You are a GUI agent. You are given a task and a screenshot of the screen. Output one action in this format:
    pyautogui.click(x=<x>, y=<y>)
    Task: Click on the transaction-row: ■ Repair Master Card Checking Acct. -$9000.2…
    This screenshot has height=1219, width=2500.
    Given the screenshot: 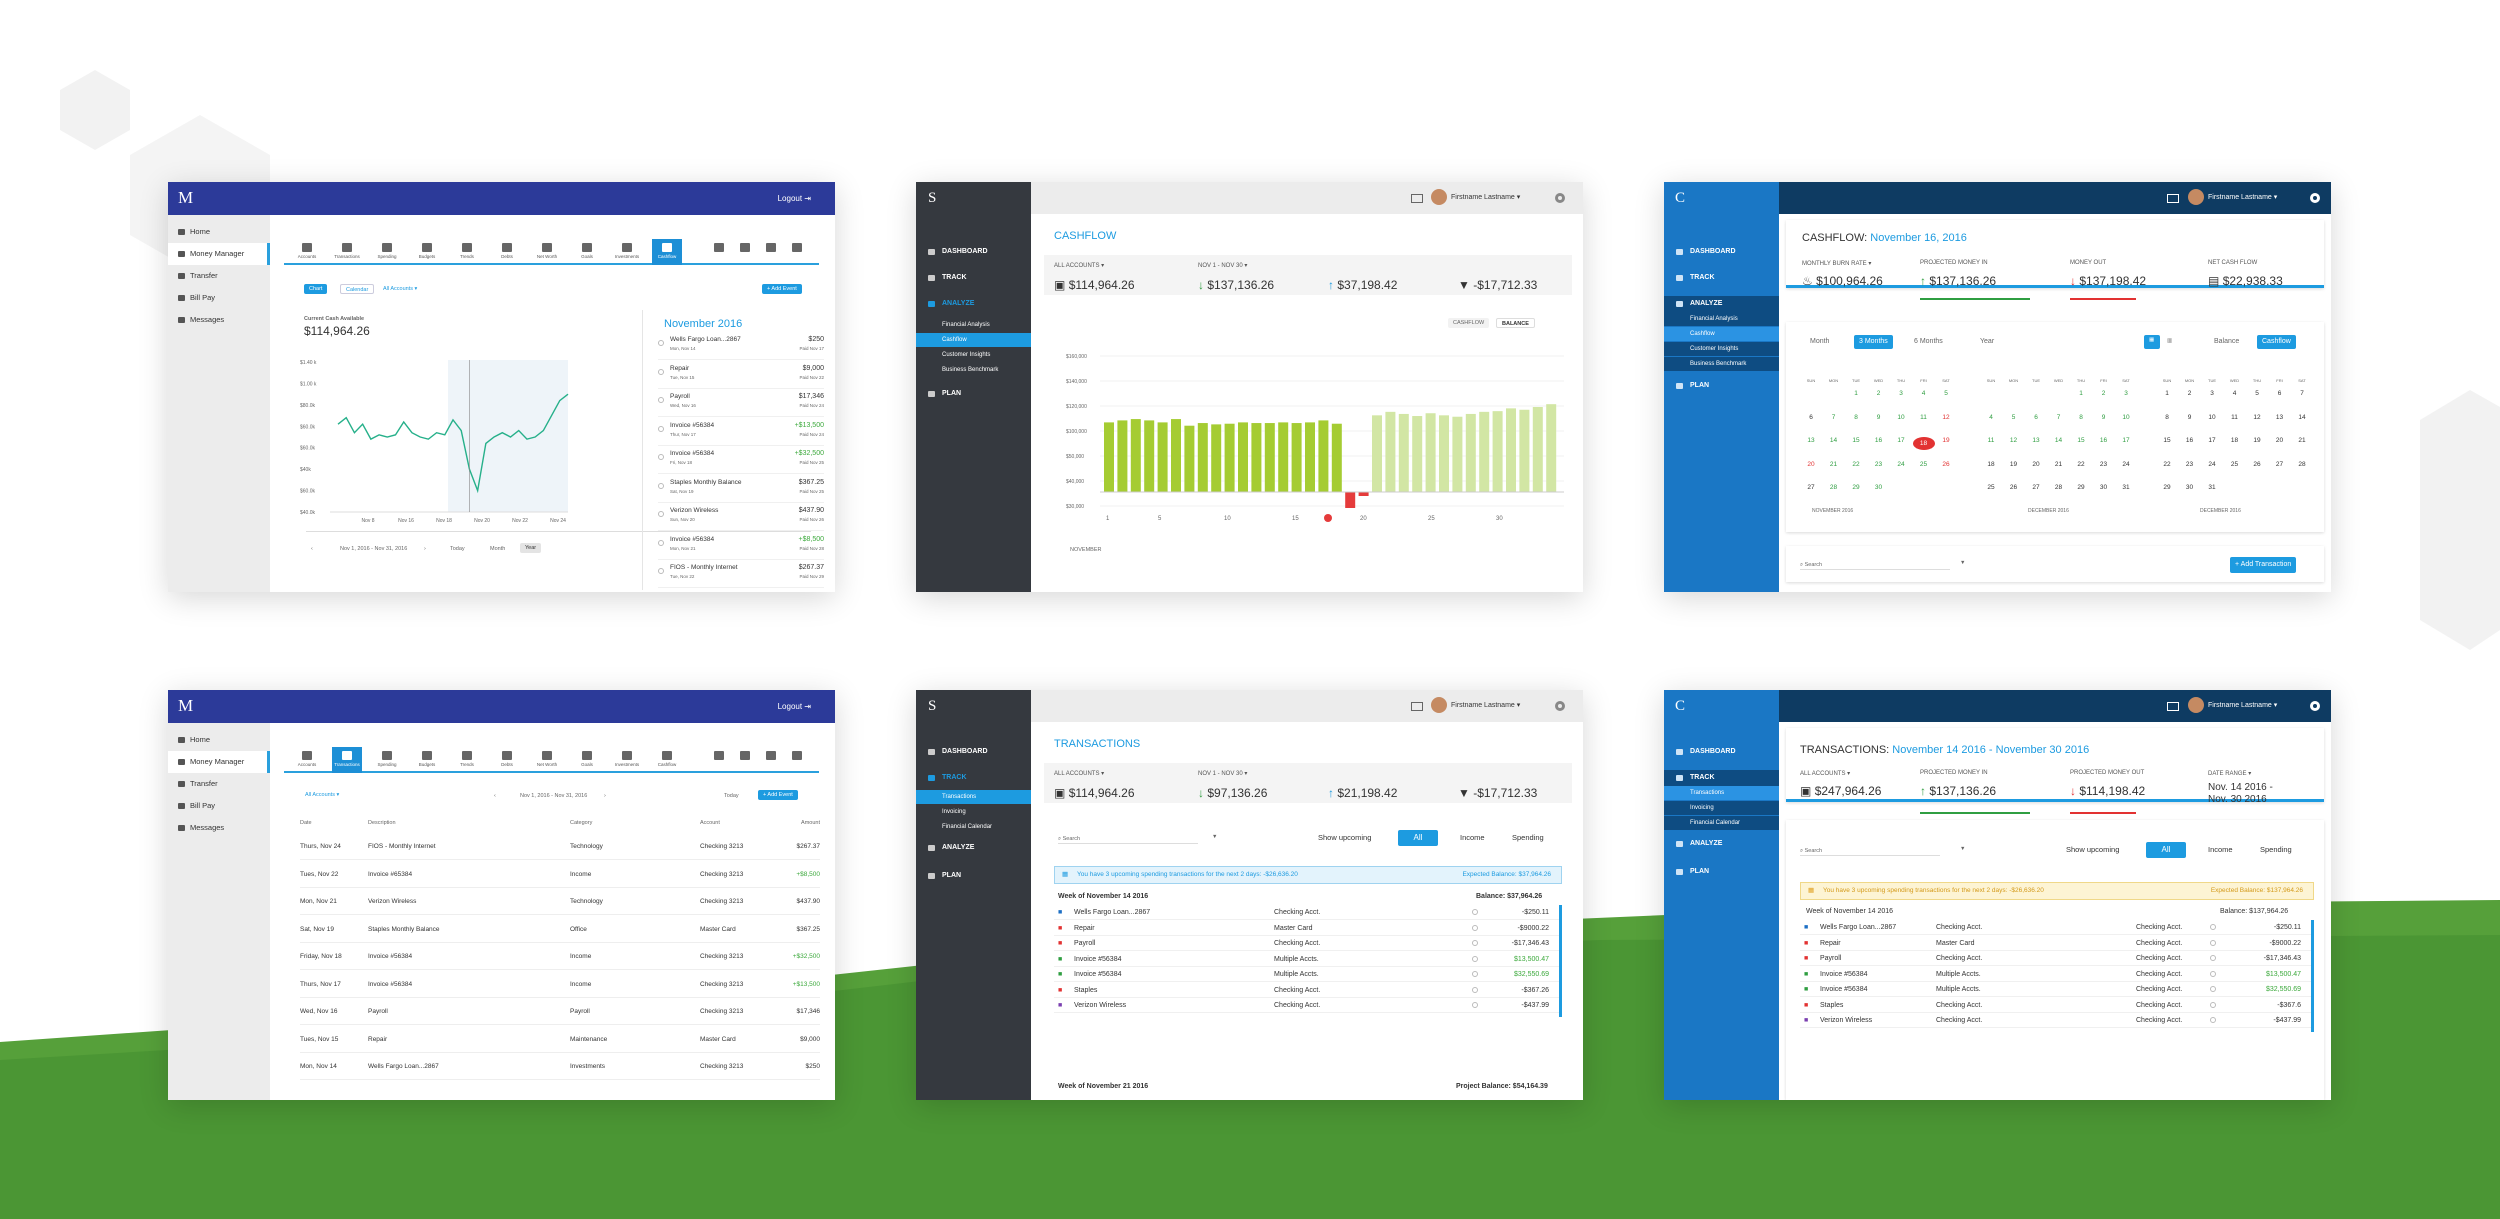 What is the action you would take?
    pyautogui.click(x=2055, y=943)
    